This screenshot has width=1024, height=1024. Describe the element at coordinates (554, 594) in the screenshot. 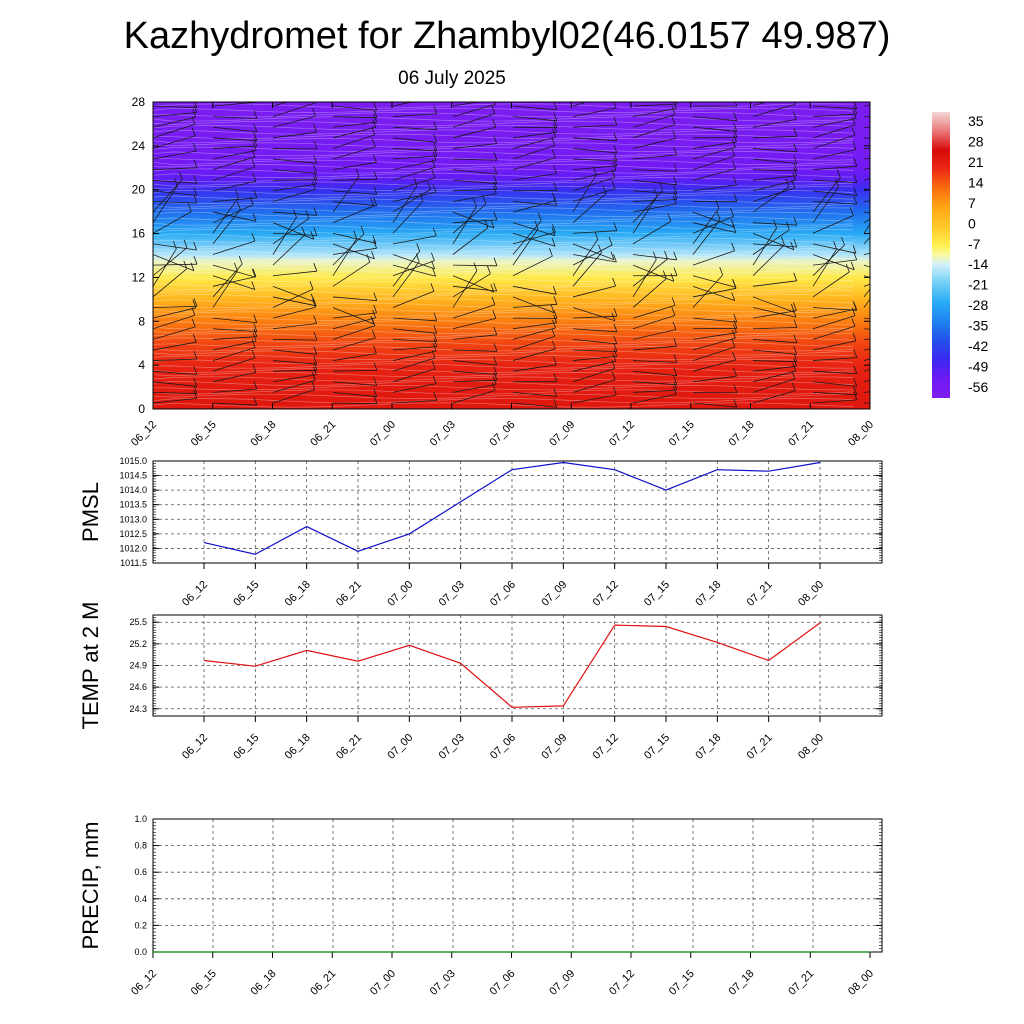

I see `x-tick-label: 07_09` at that location.